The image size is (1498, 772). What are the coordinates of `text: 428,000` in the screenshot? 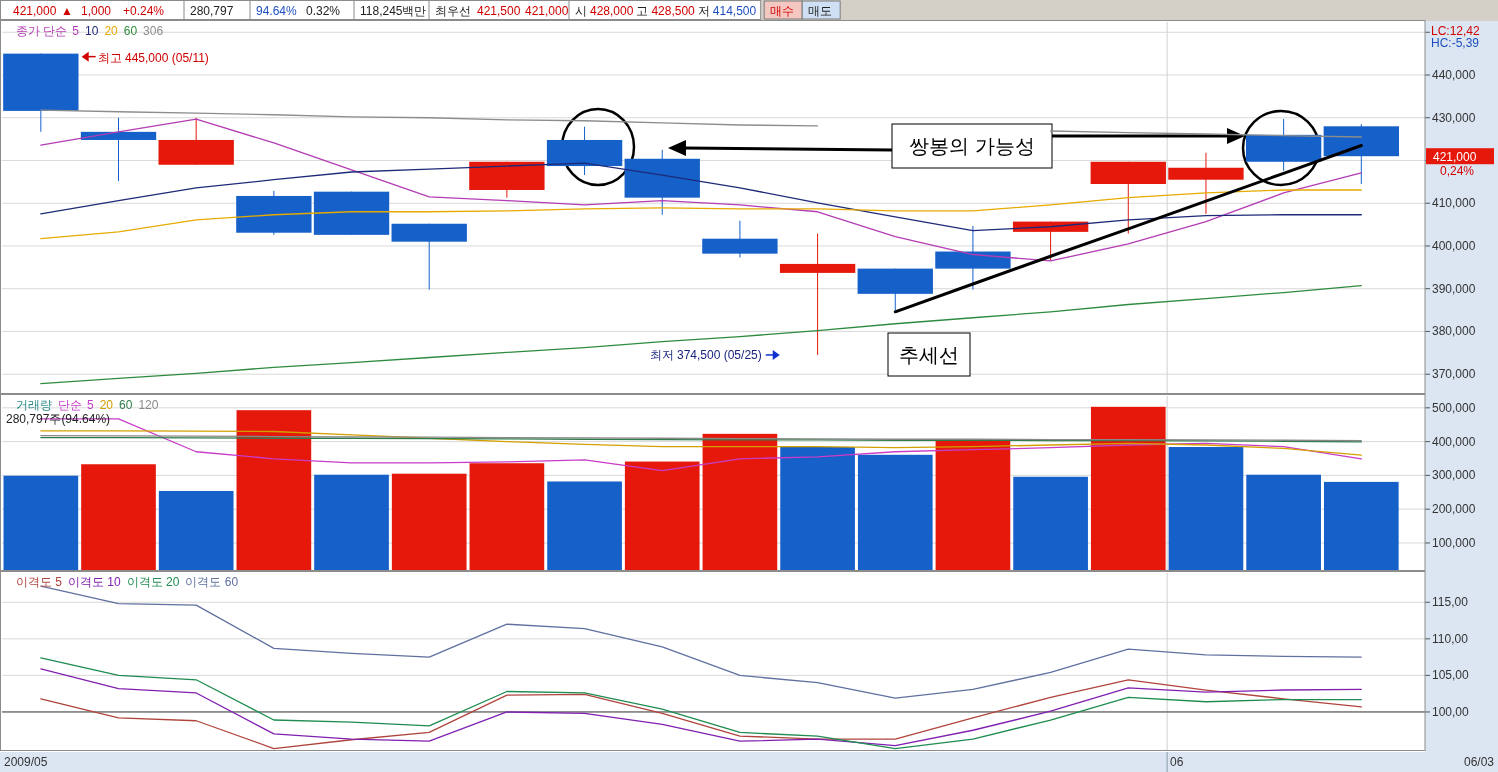 It's located at (612, 11).